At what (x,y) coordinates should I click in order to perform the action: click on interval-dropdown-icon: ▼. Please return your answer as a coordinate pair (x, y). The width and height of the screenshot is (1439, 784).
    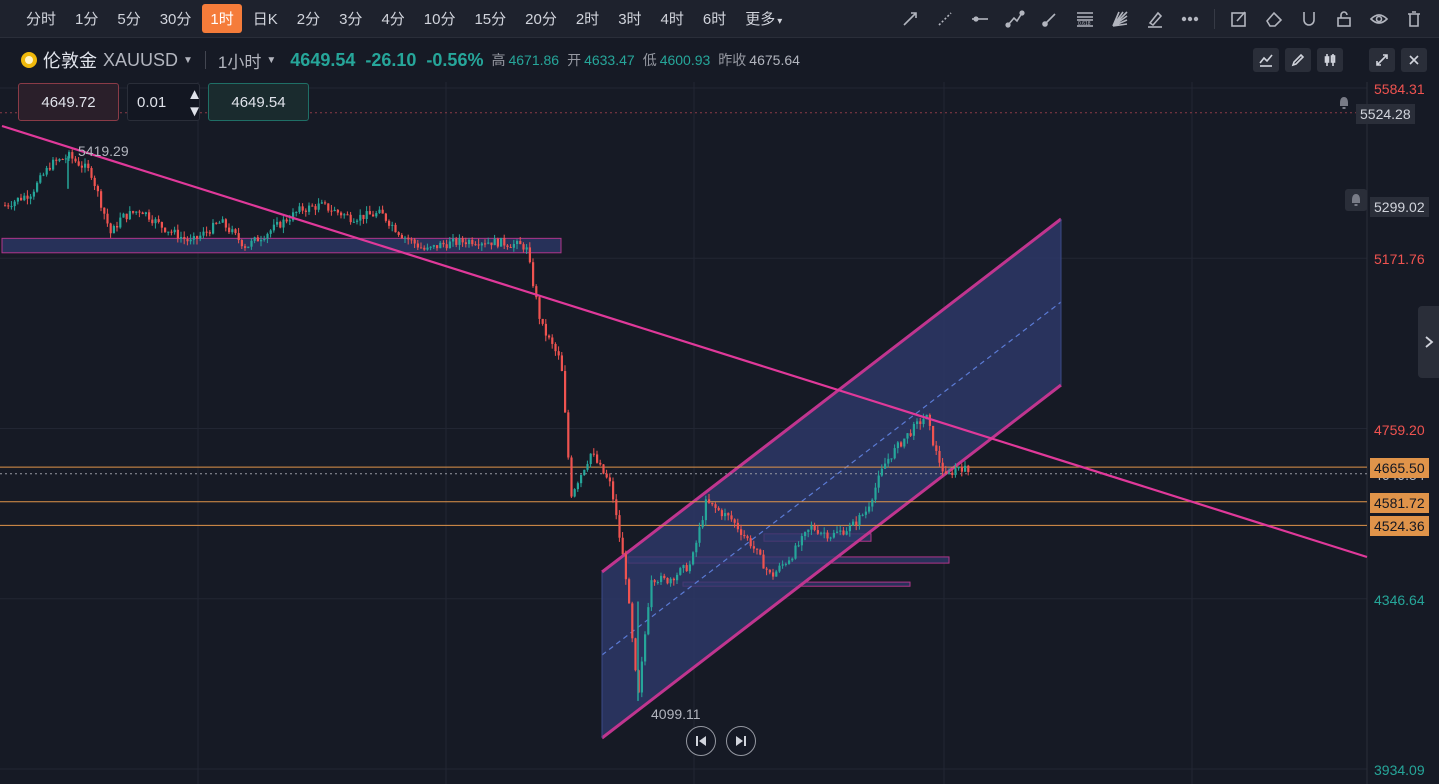
    Looking at the image, I should click on (271, 60).